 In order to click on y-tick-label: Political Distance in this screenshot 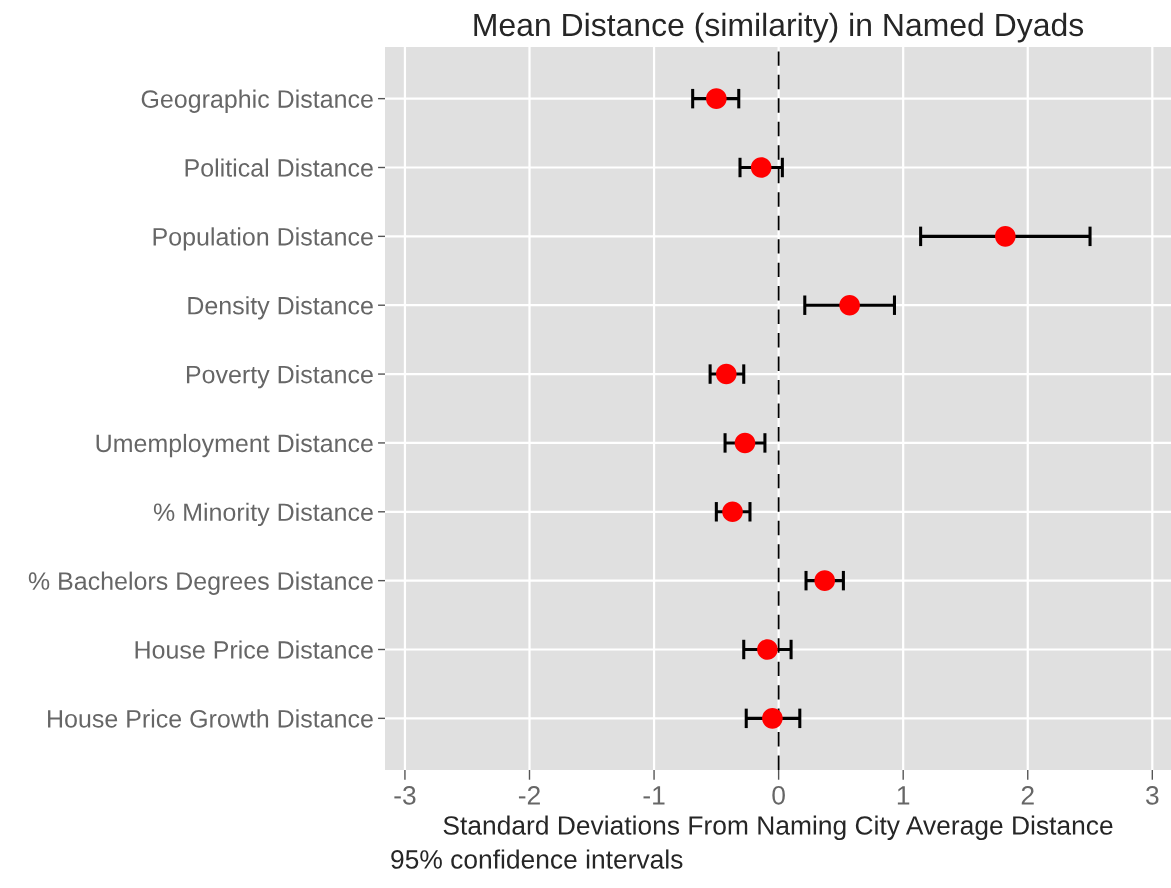, I will do `click(279, 167)`.